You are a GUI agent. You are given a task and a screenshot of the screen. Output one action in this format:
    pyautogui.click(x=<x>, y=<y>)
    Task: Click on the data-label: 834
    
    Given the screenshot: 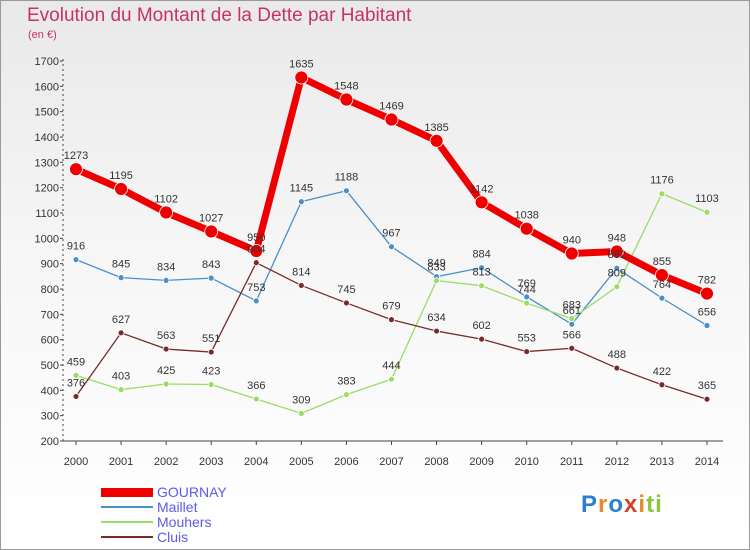 What is the action you would take?
    pyautogui.click(x=166, y=267)
    